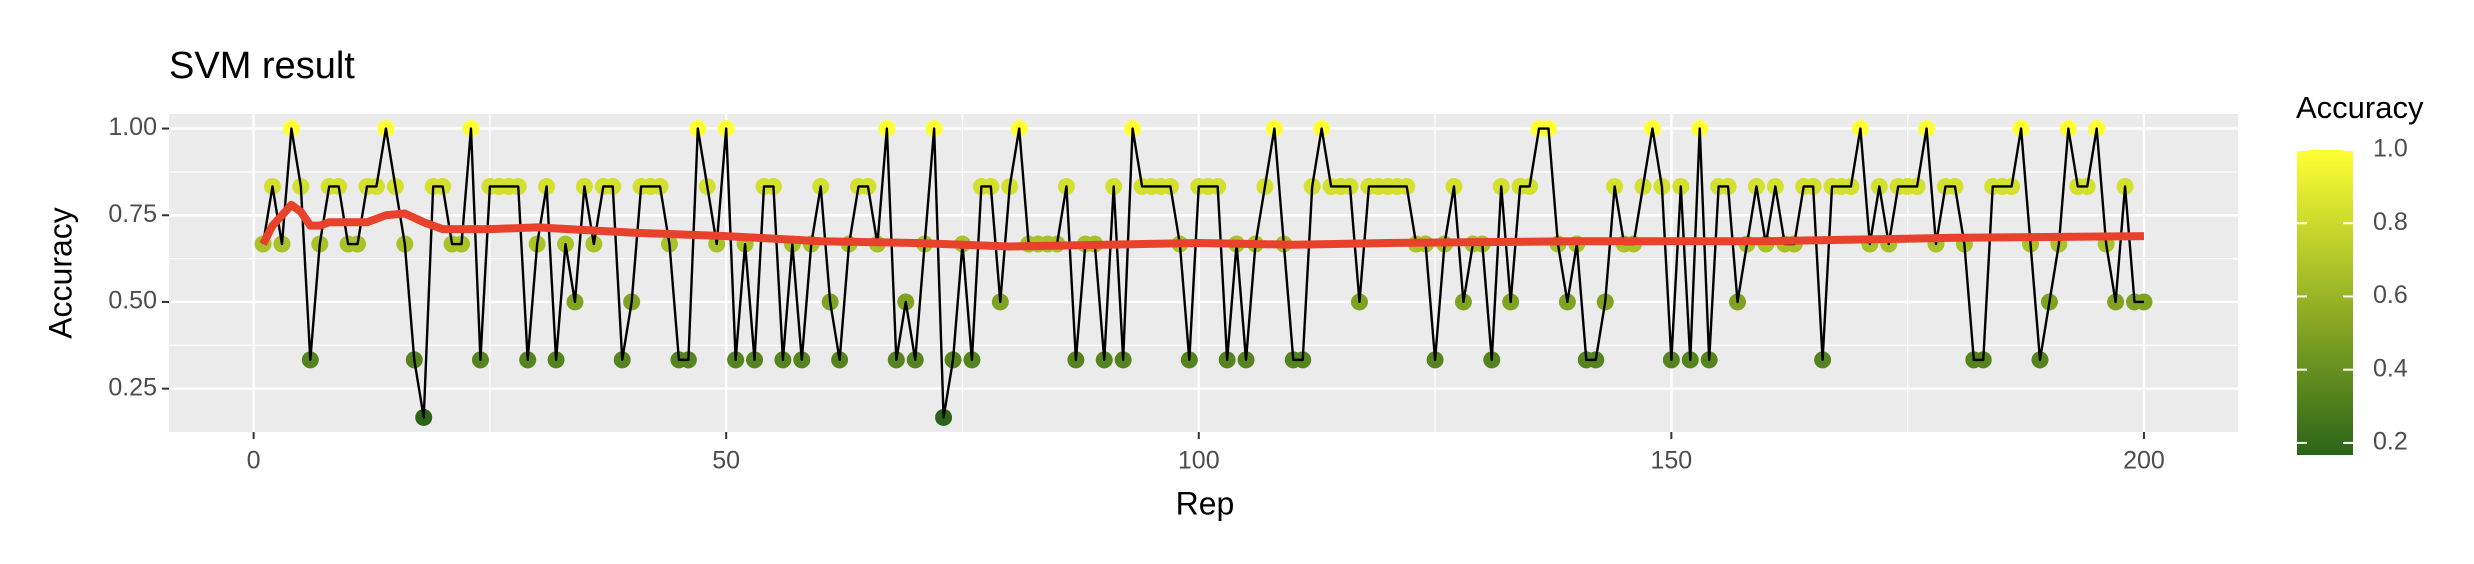 The image size is (2474, 564). I want to click on colorbar-label: 1.0, so click(2390, 149).